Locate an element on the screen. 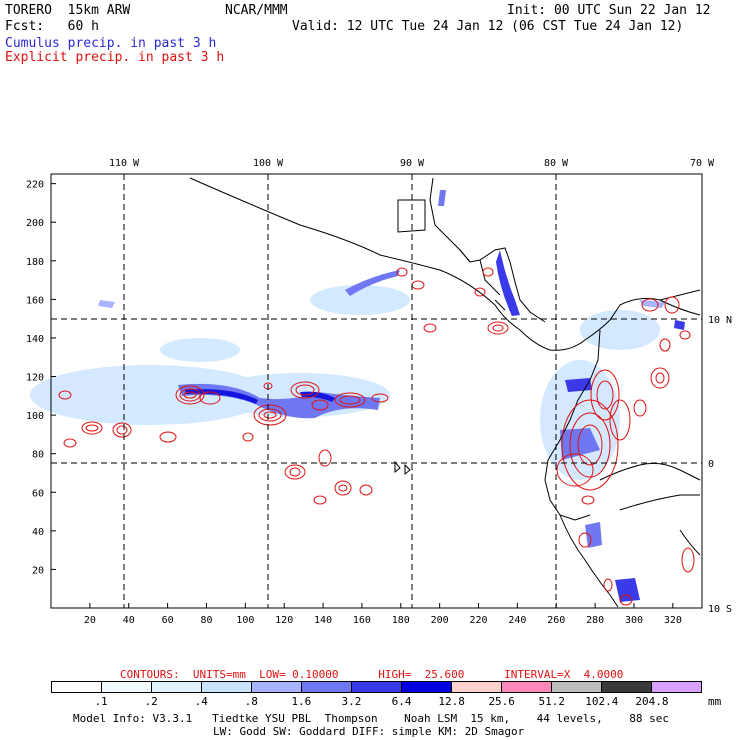 The height and width of the screenshot is (740, 740). y-tick-label: 140 is located at coordinates (35, 339).